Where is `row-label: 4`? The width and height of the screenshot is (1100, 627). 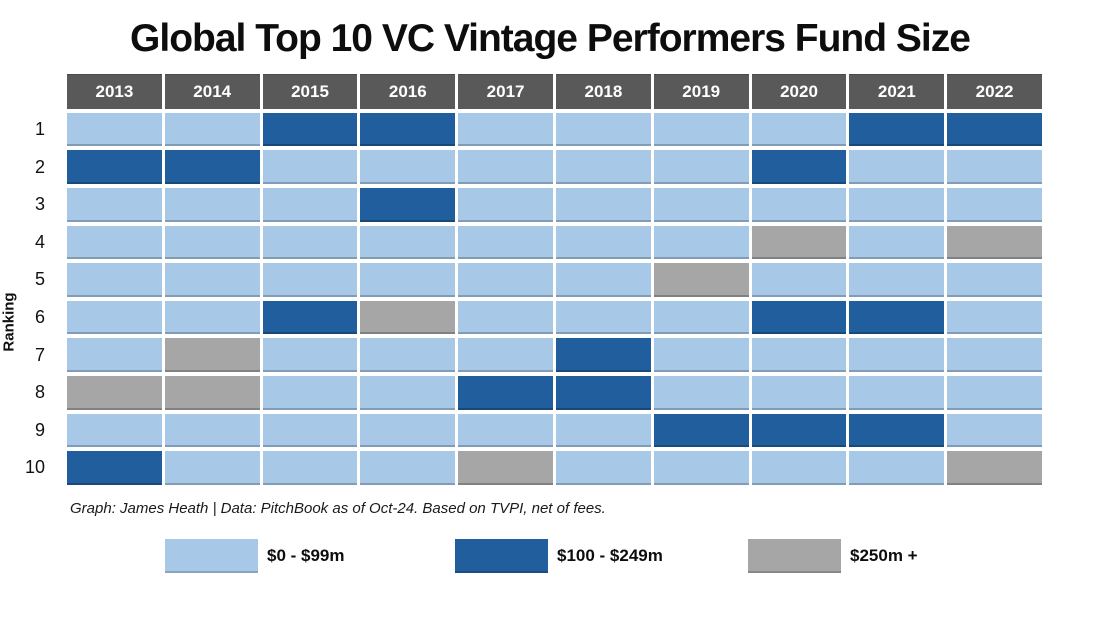
row-label: 4 is located at coordinates (32, 242).